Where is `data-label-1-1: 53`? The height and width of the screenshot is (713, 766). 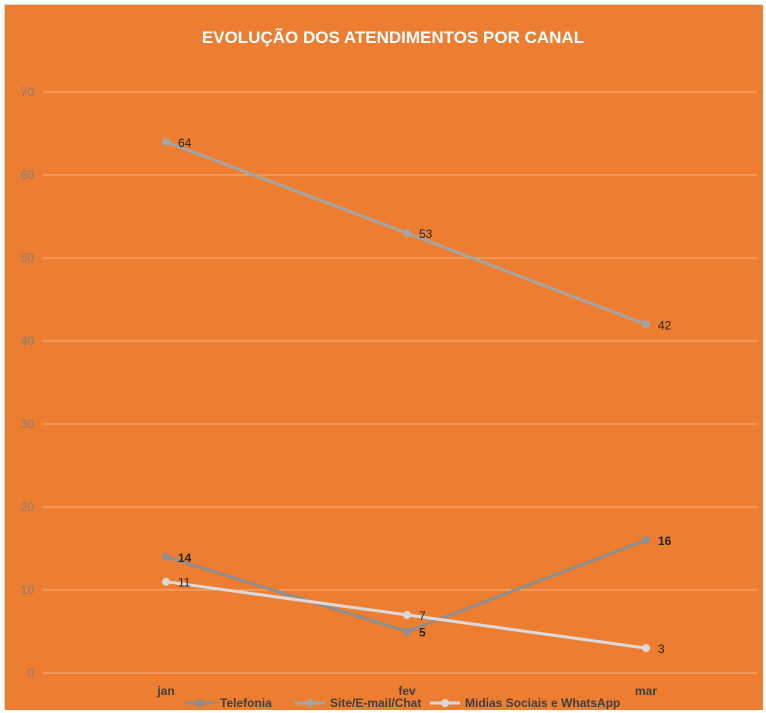 data-label-1-1: 53 is located at coordinates (426, 234).